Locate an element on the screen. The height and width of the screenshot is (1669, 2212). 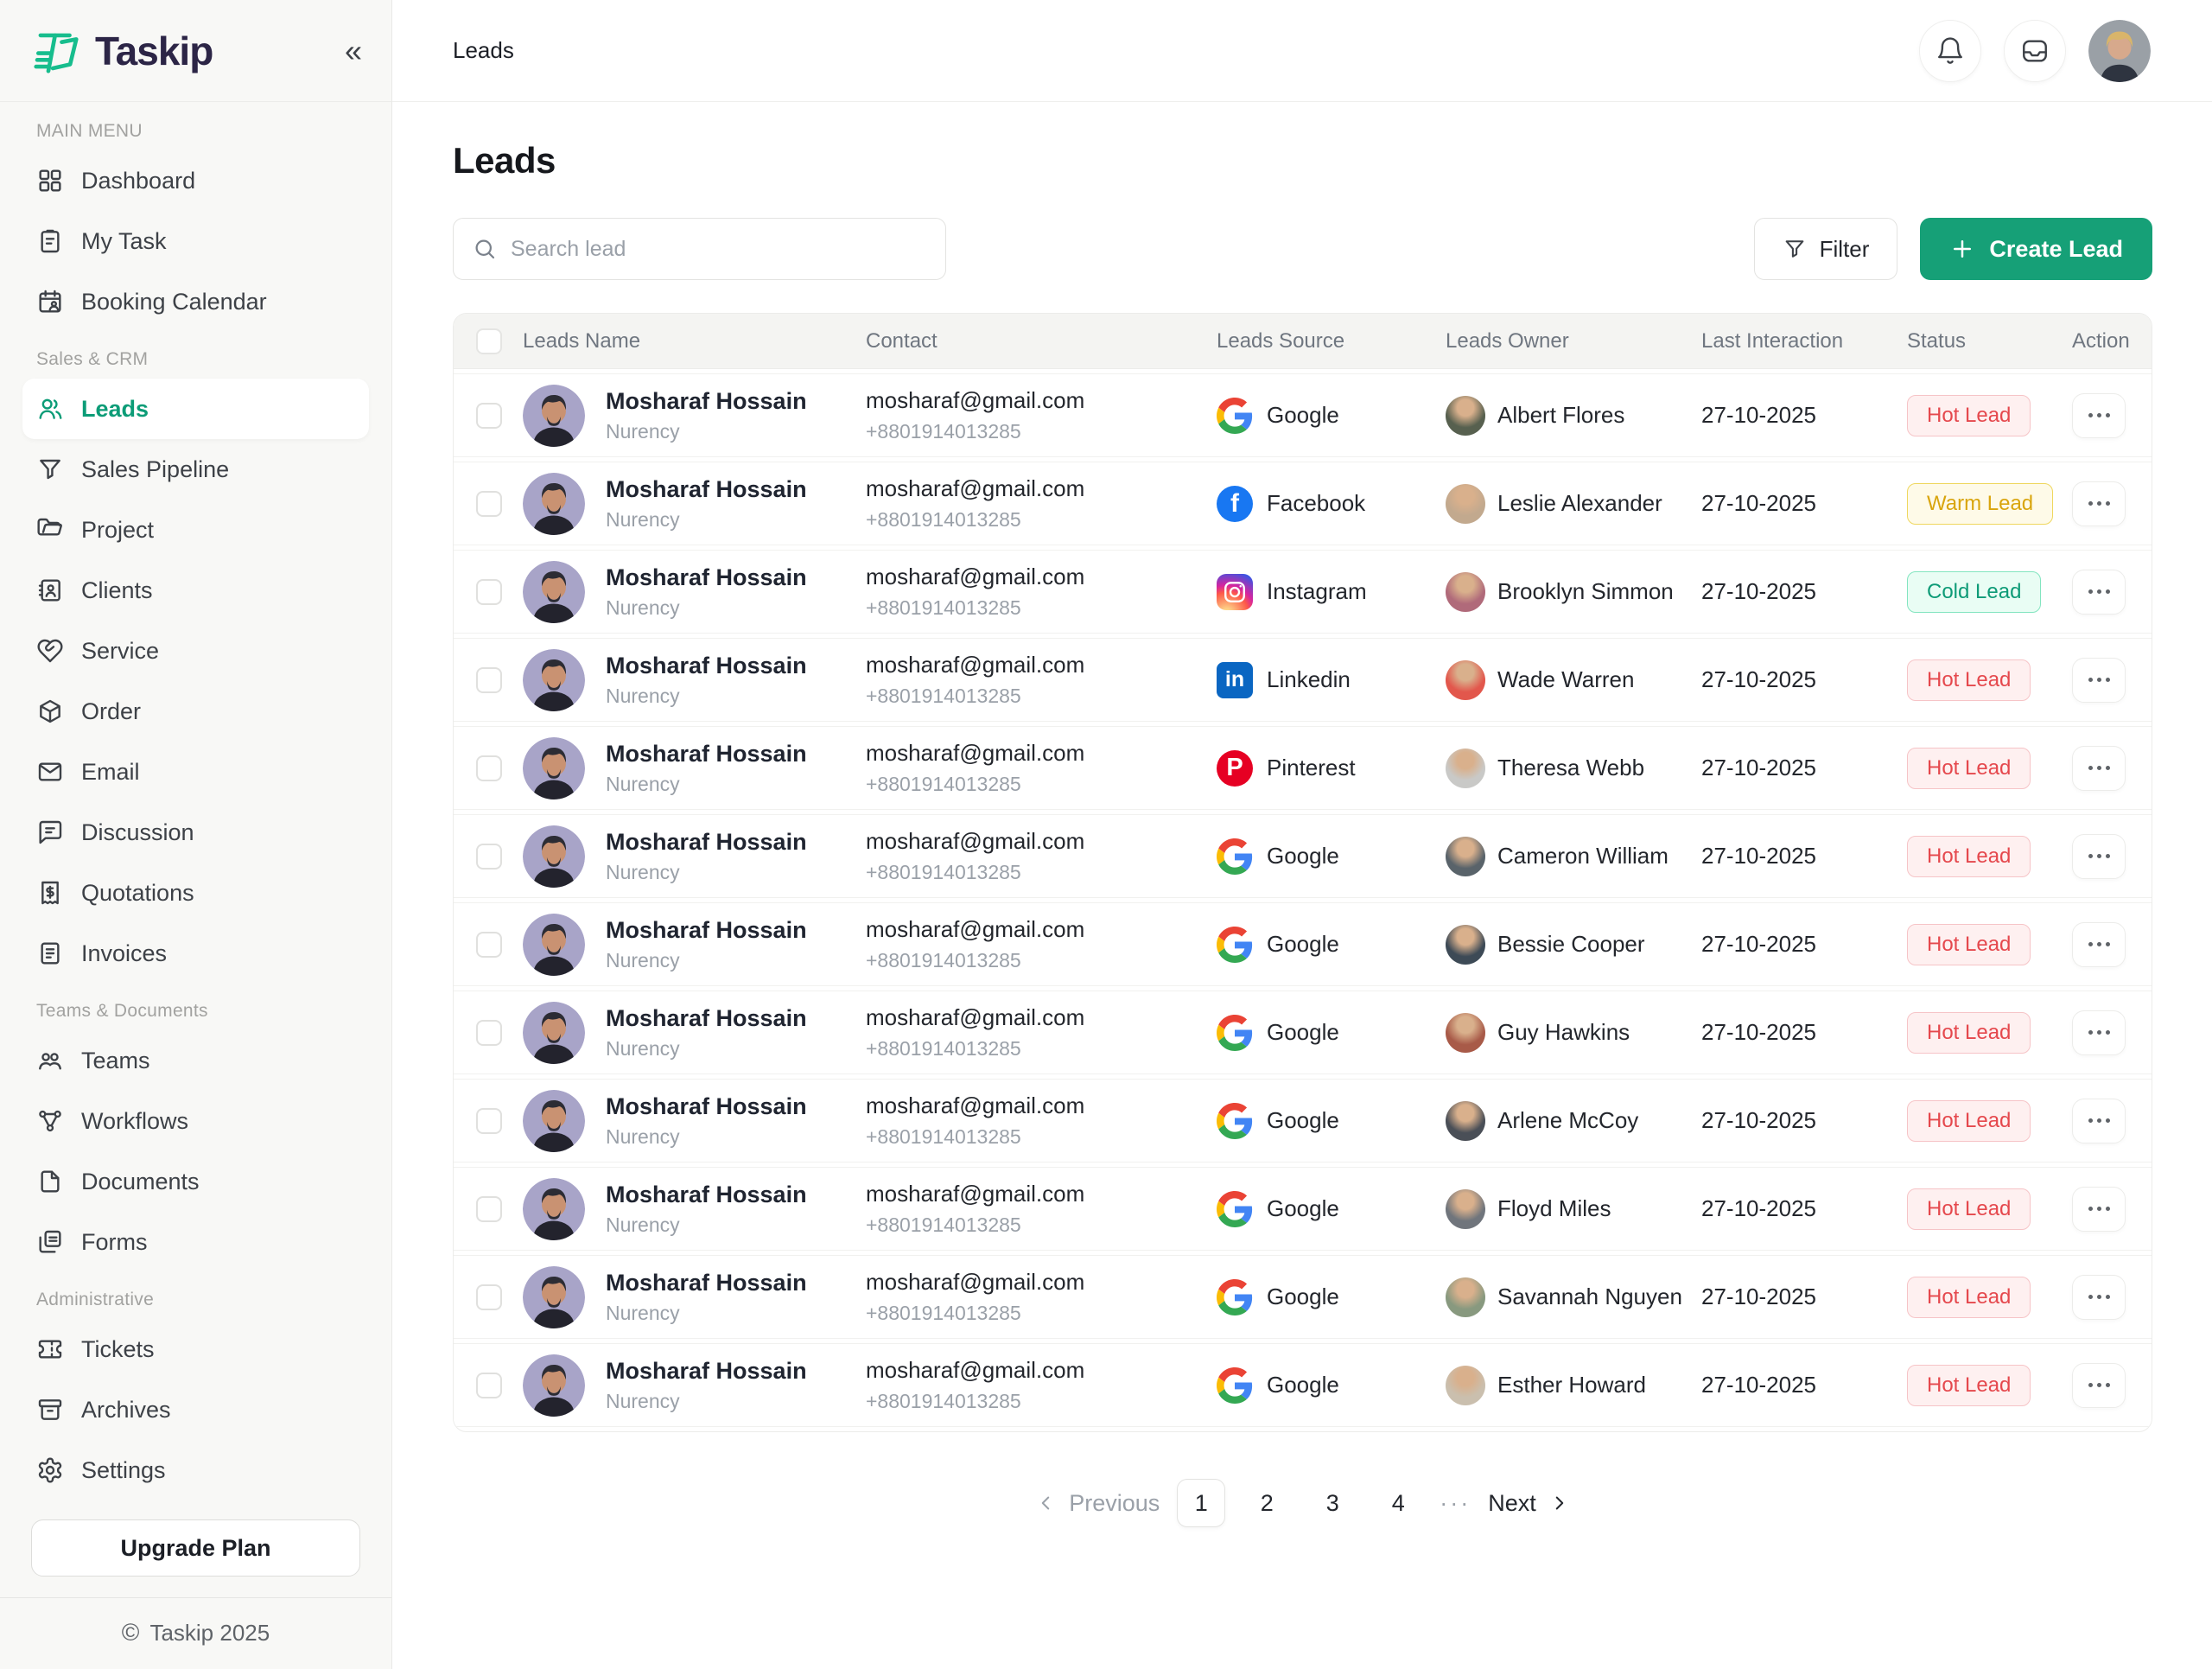
sidebar-item-dashboard: Dashboard is located at coordinates (195, 180).